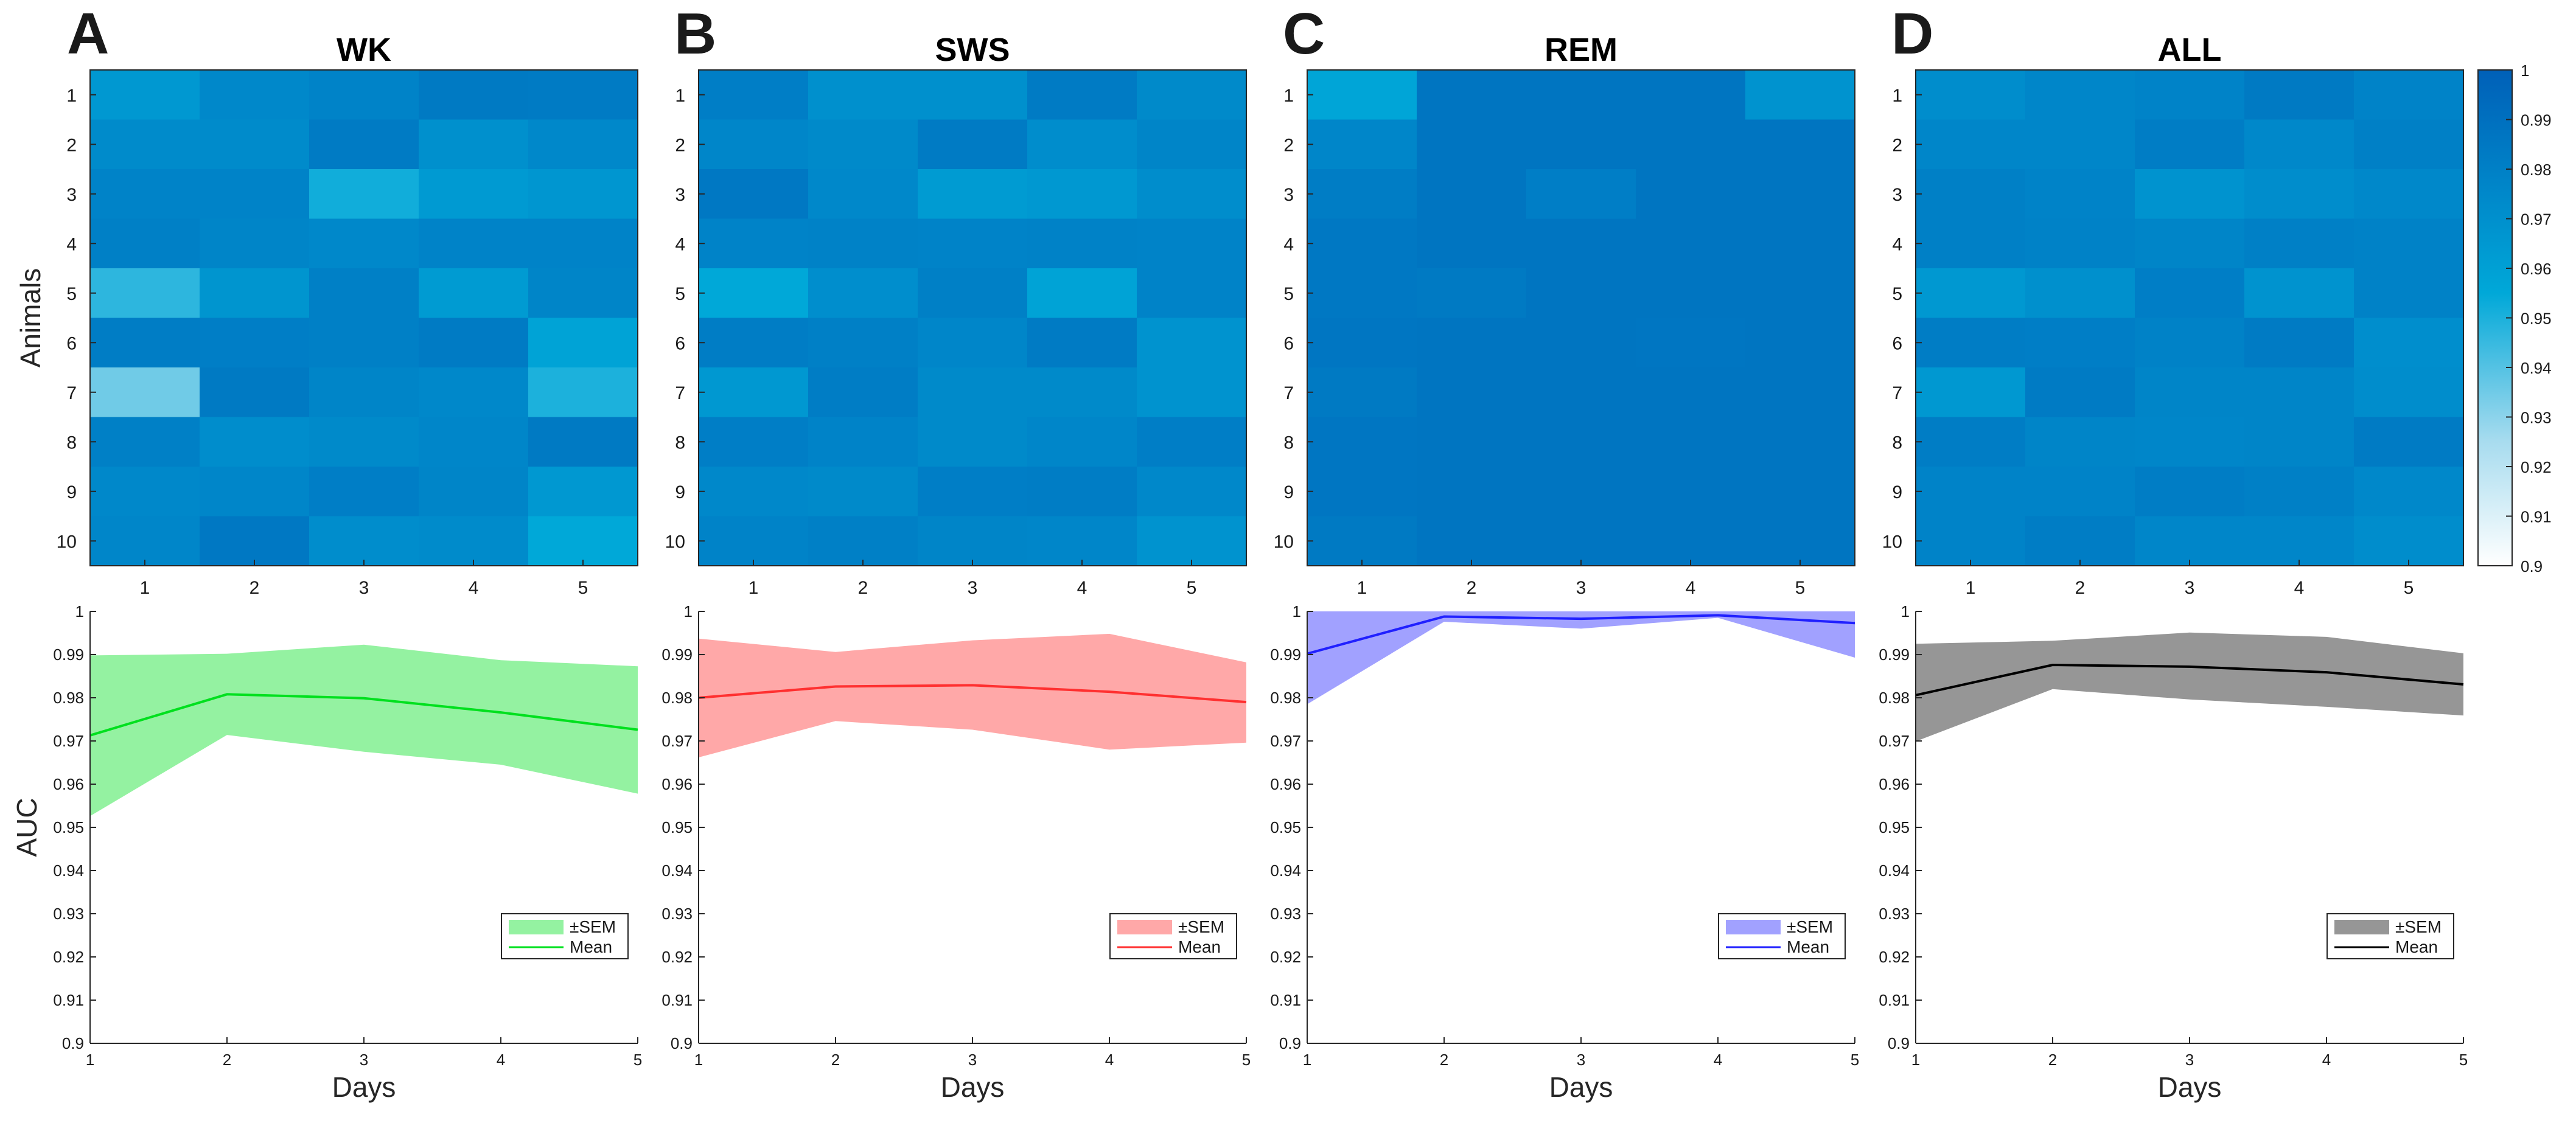  Describe the element at coordinates (1894, 871) in the screenshot. I see `y-tick-label: 0.94` at that location.